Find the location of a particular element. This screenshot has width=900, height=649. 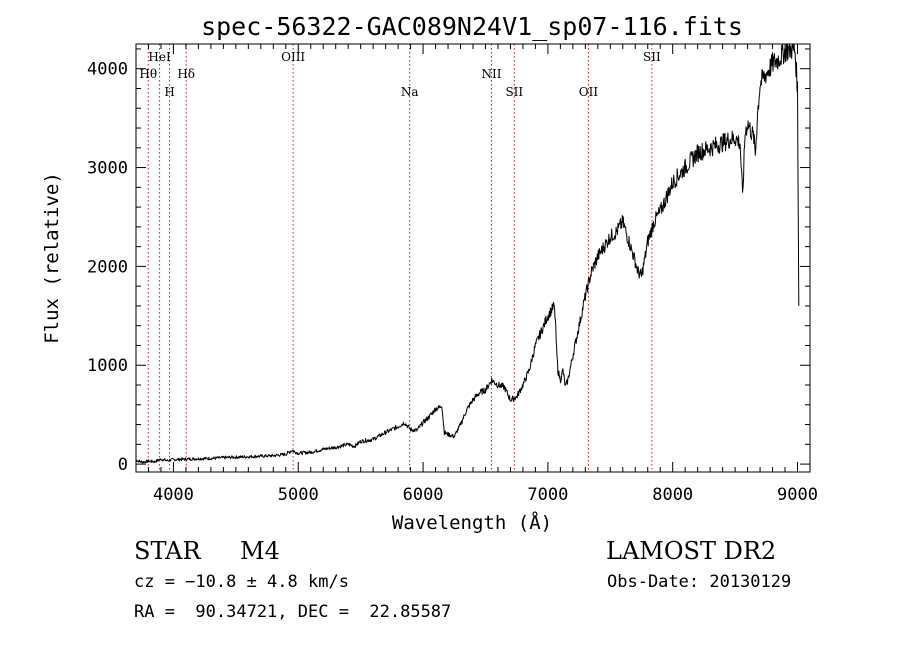

x-tick-labels: 4000 5000 6000 7000 8000 9000 is located at coordinates (485, 495).